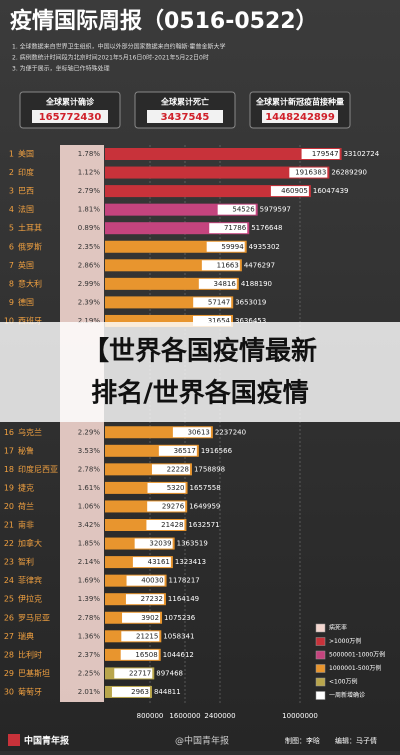 This screenshot has width=400, height=755. Describe the element at coordinates (9, 654) in the screenshot. I see `rank: 28` at that location.